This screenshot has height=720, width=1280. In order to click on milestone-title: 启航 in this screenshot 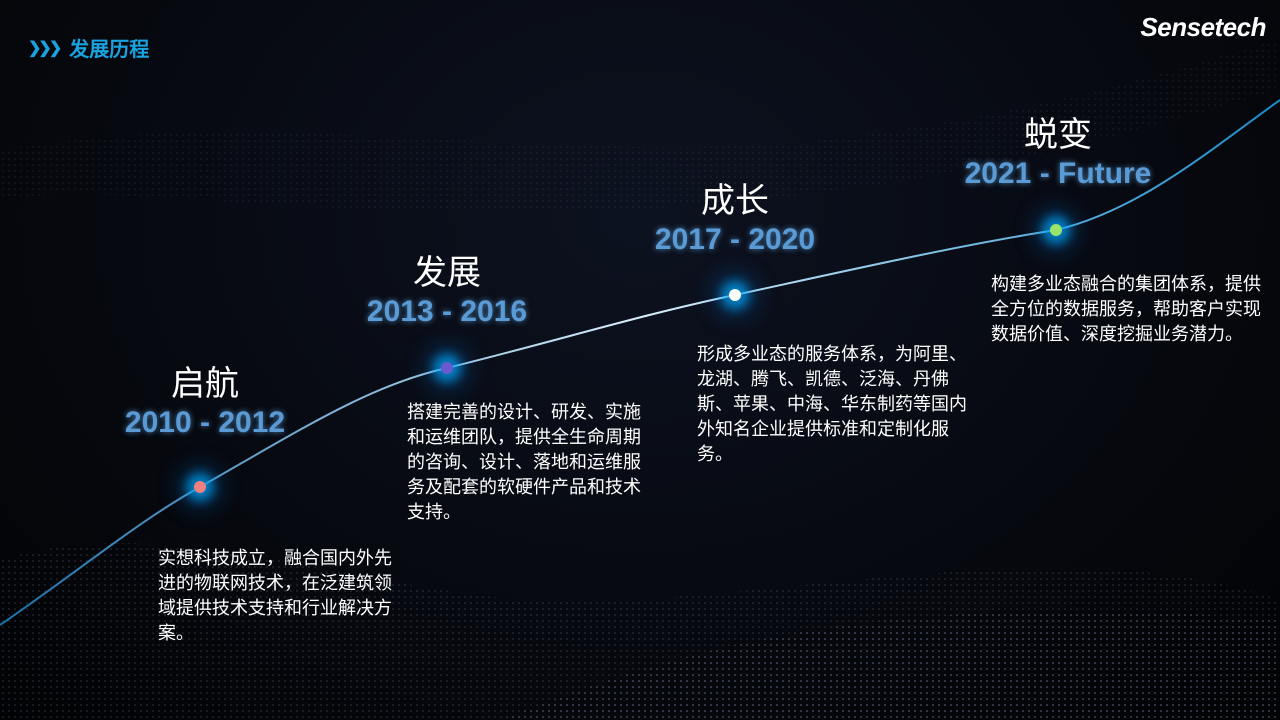, I will do `click(205, 384)`.